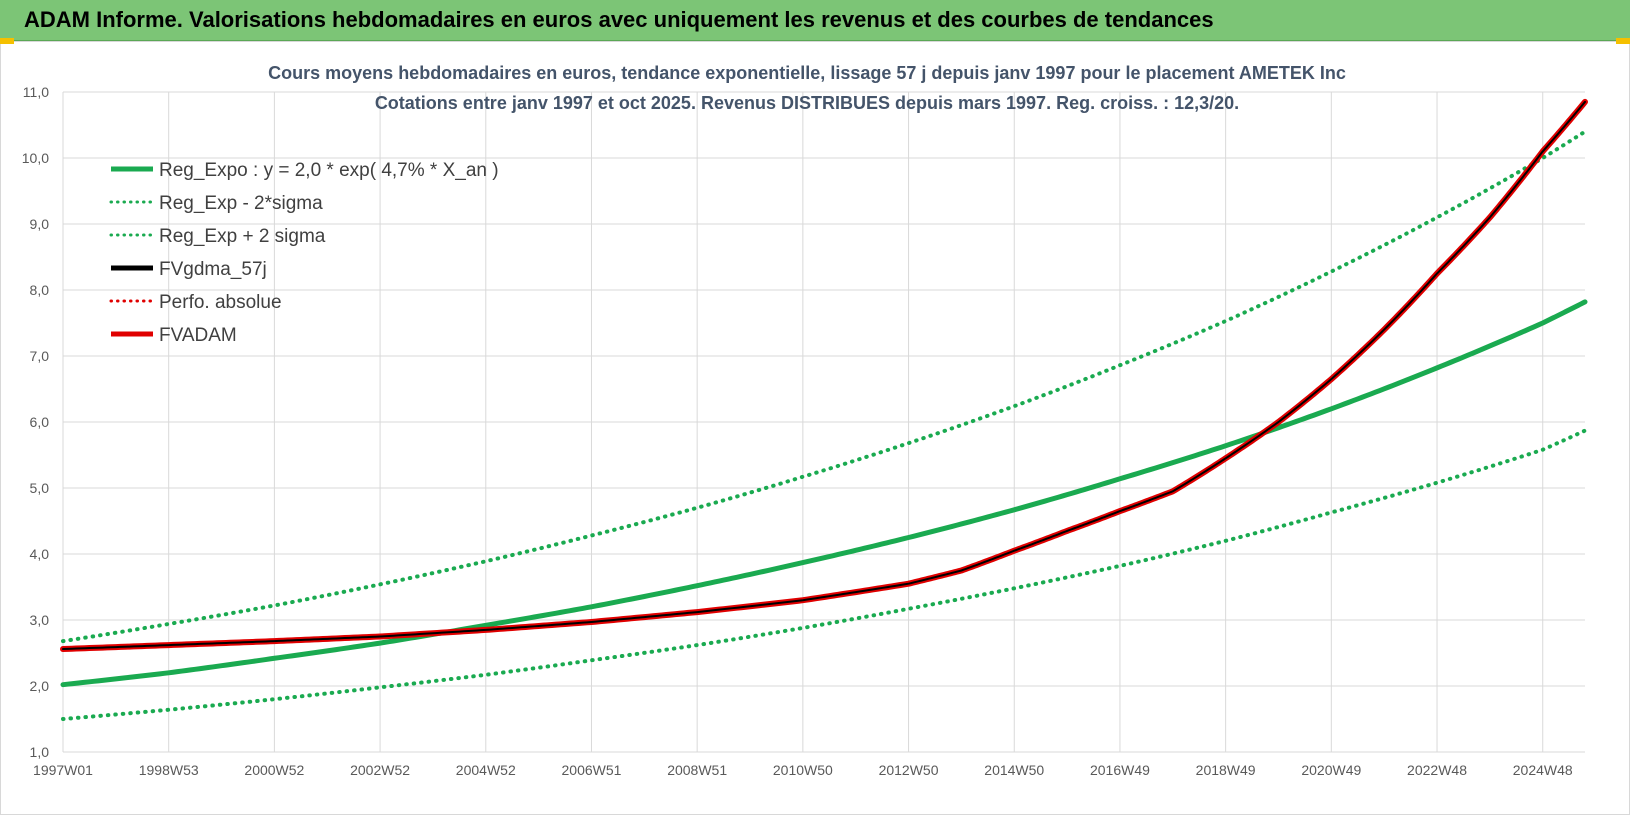 Image resolution: width=1630 pixels, height=815 pixels. What do you see at coordinates (242, 236) in the screenshot?
I see `legend-entry-2: Reg_Exp + 2 sigma` at bounding box center [242, 236].